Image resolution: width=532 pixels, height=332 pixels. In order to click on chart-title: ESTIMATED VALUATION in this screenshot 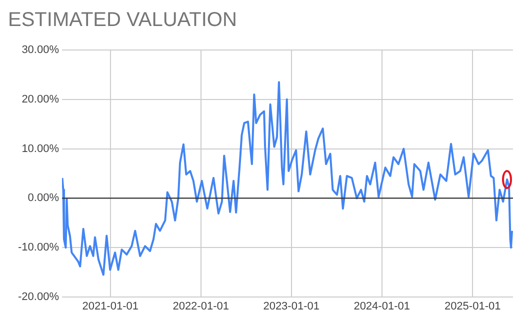, I will do `click(122, 20)`.